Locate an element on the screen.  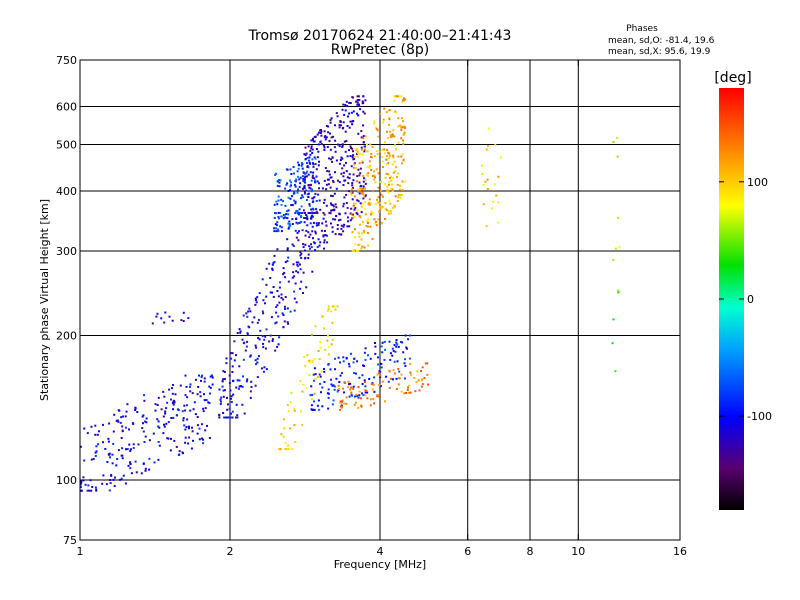
x-tick-labels: 1 2 4 6 8 10 16 is located at coordinates (382, 551).